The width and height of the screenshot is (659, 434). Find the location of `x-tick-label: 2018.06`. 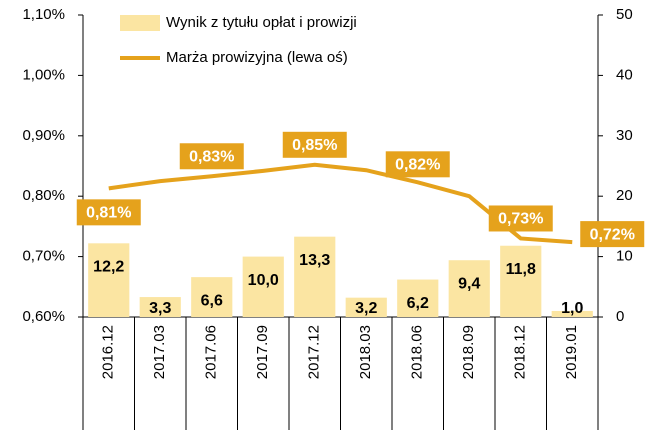

x-tick-label: 2018.06 is located at coordinates (417, 352).